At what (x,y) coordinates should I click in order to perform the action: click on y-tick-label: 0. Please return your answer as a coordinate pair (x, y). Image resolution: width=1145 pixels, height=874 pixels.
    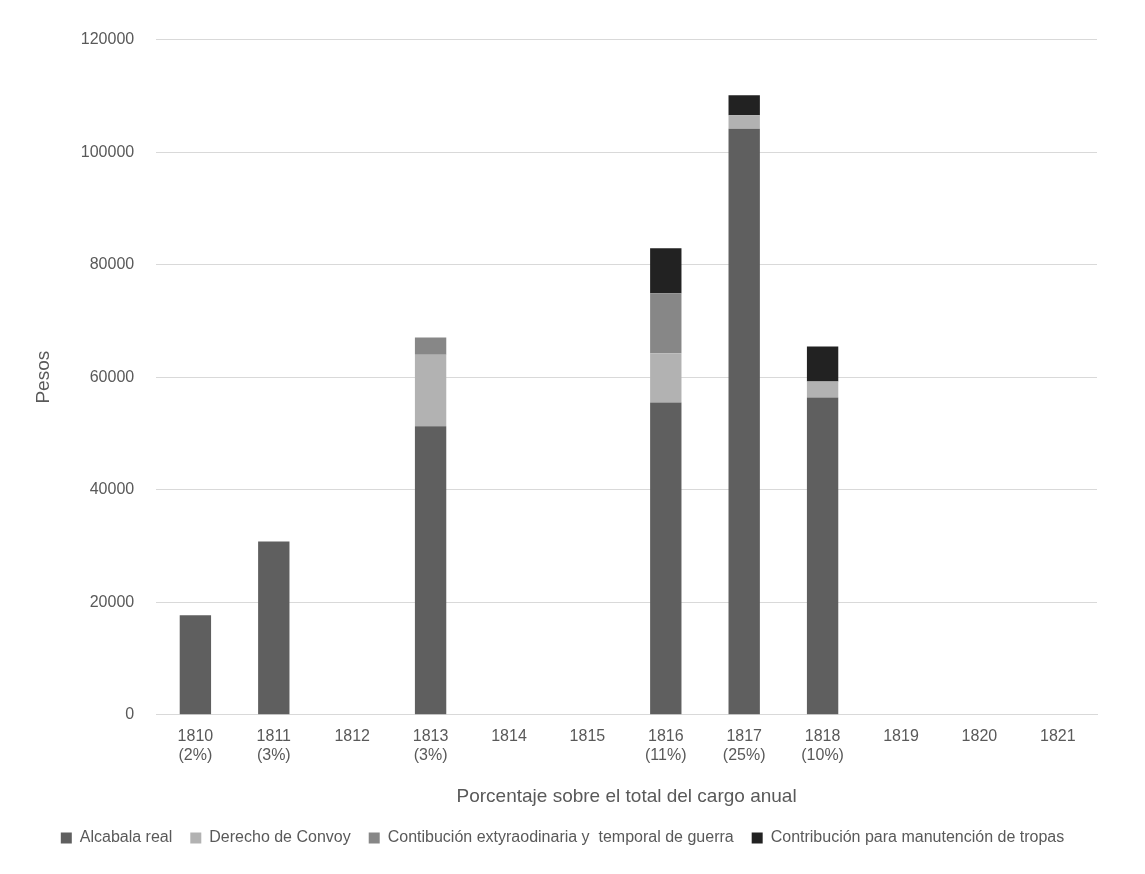
    Looking at the image, I should click on (130, 714).